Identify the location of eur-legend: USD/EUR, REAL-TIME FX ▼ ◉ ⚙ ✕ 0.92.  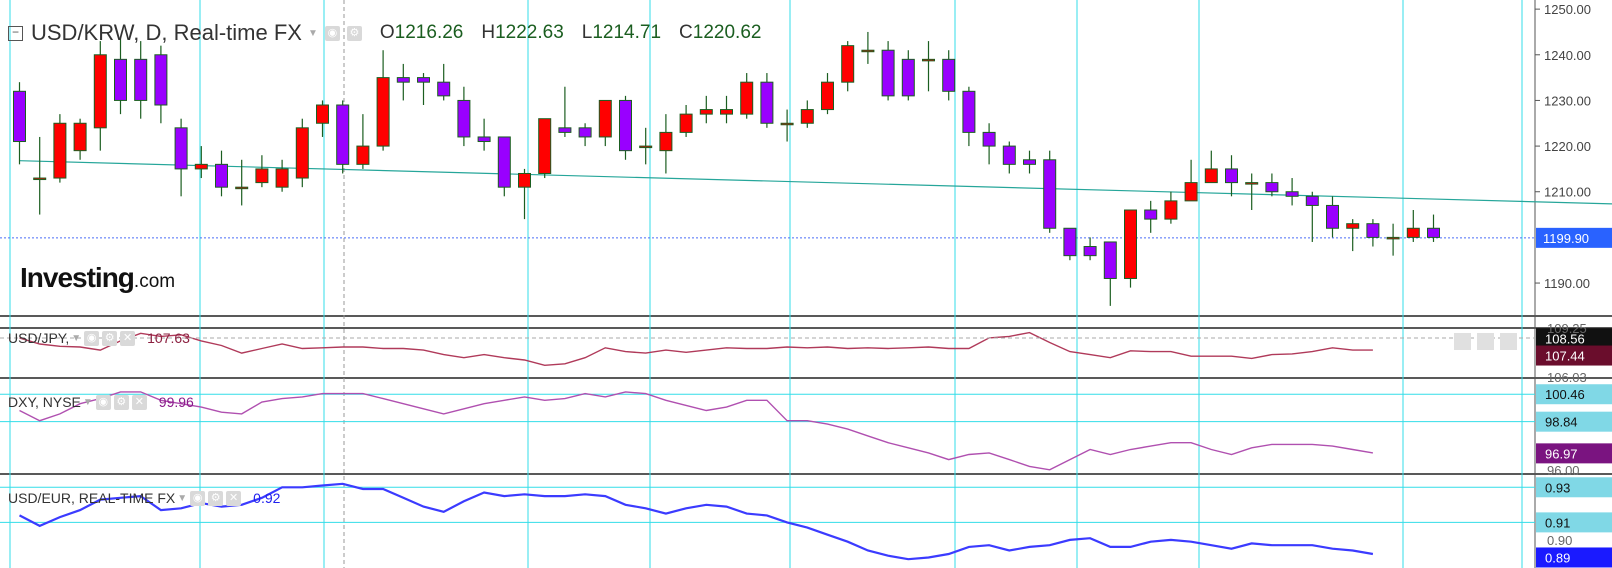
(144, 498).